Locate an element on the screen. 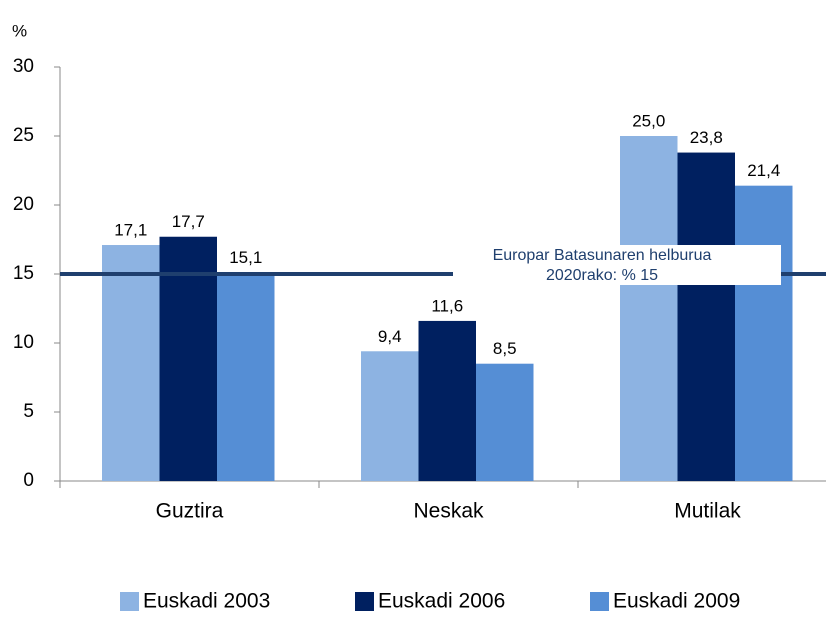  y-tick-label: 25 is located at coordinates (23, 135).